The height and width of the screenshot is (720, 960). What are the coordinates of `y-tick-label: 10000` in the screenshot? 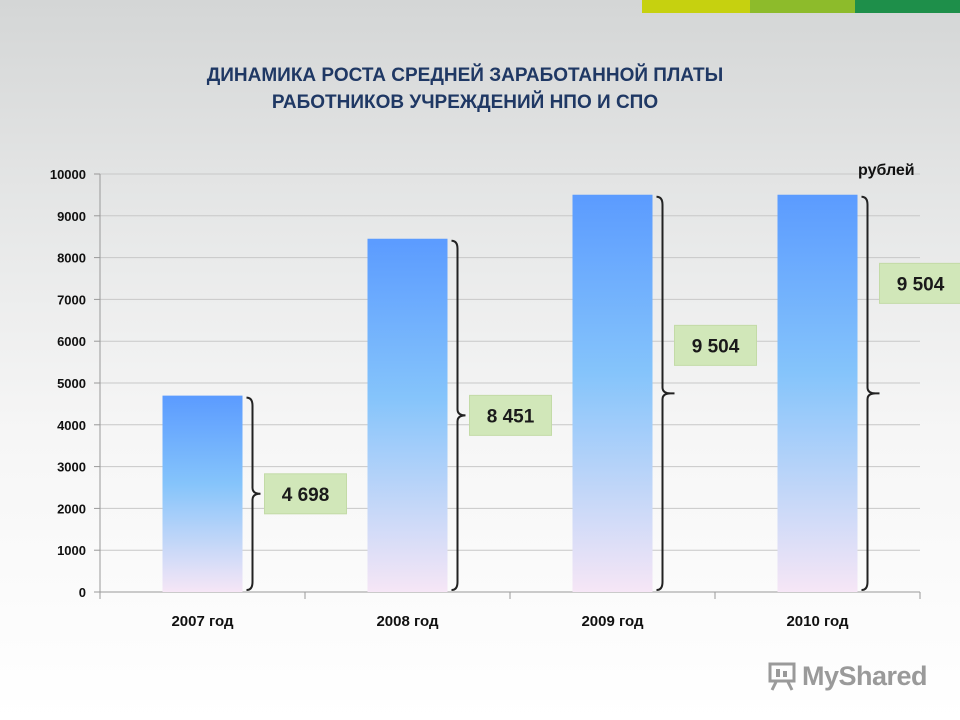 It's located at (68, 174).